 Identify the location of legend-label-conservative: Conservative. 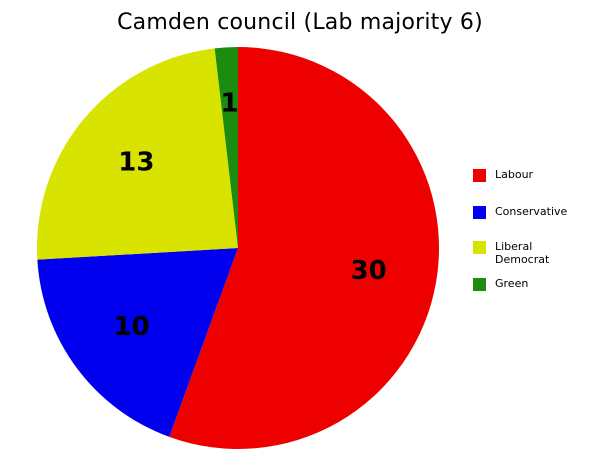
(531, 211).